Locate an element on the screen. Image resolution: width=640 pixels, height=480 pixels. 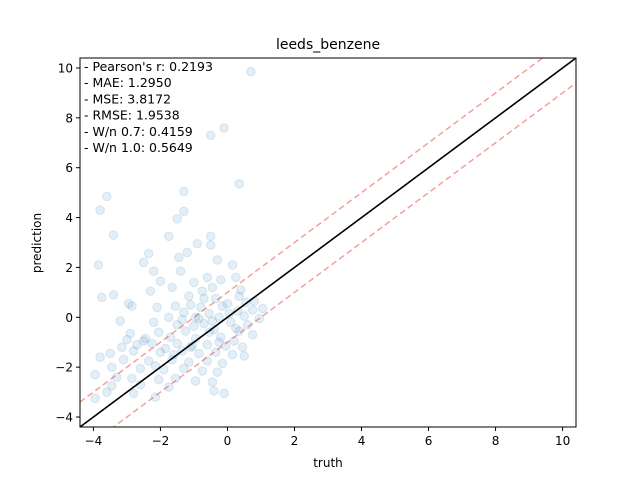
y-tick-label: 0 is located at coordinates (69, 318).